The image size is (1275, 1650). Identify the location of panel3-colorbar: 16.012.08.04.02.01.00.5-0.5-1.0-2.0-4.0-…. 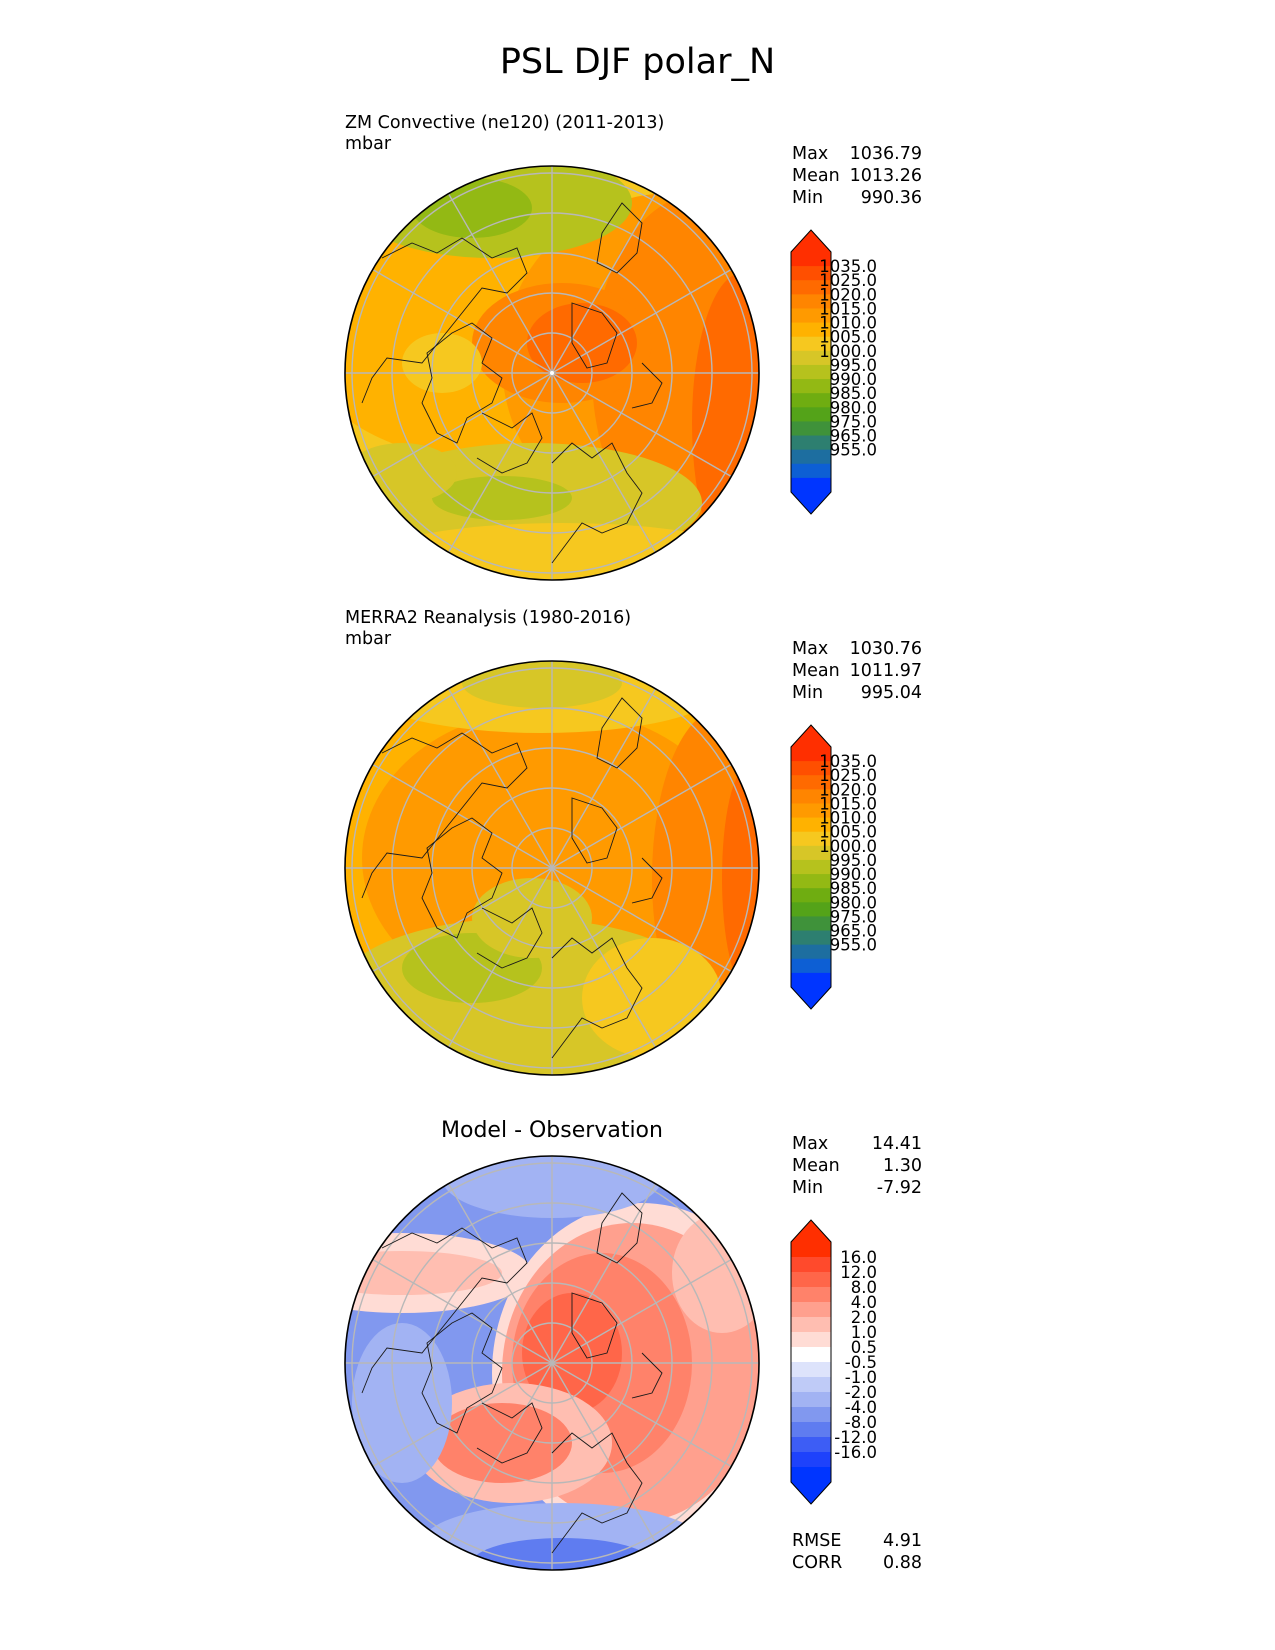
(833, 1362).